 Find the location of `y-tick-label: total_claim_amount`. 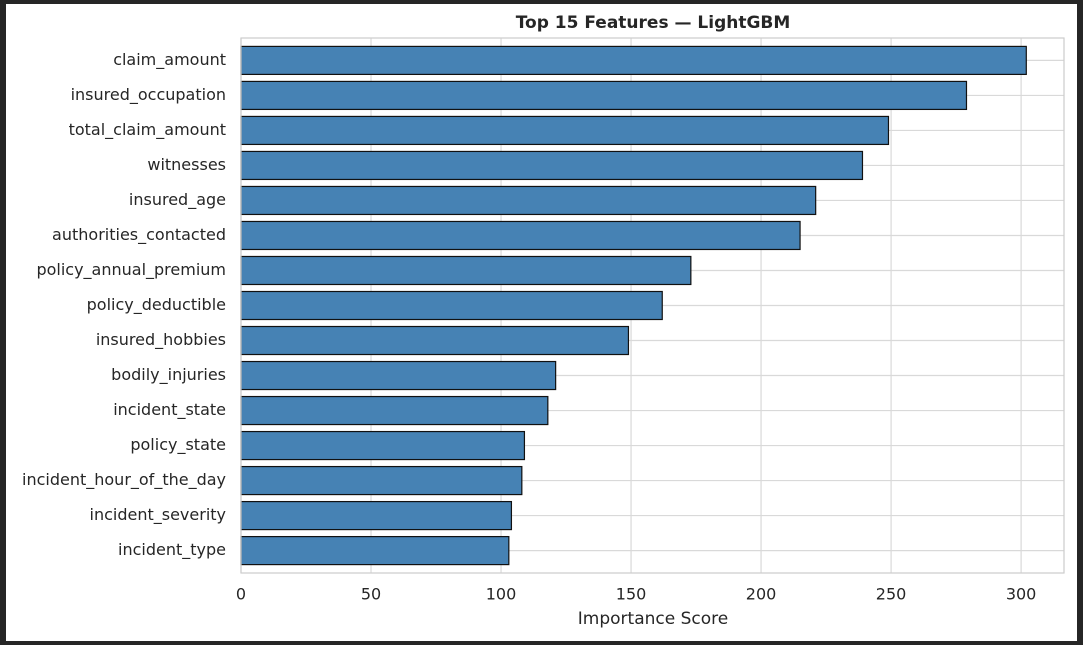

y-tick-label: total_claim_amount is located at coordinates (147, 130).